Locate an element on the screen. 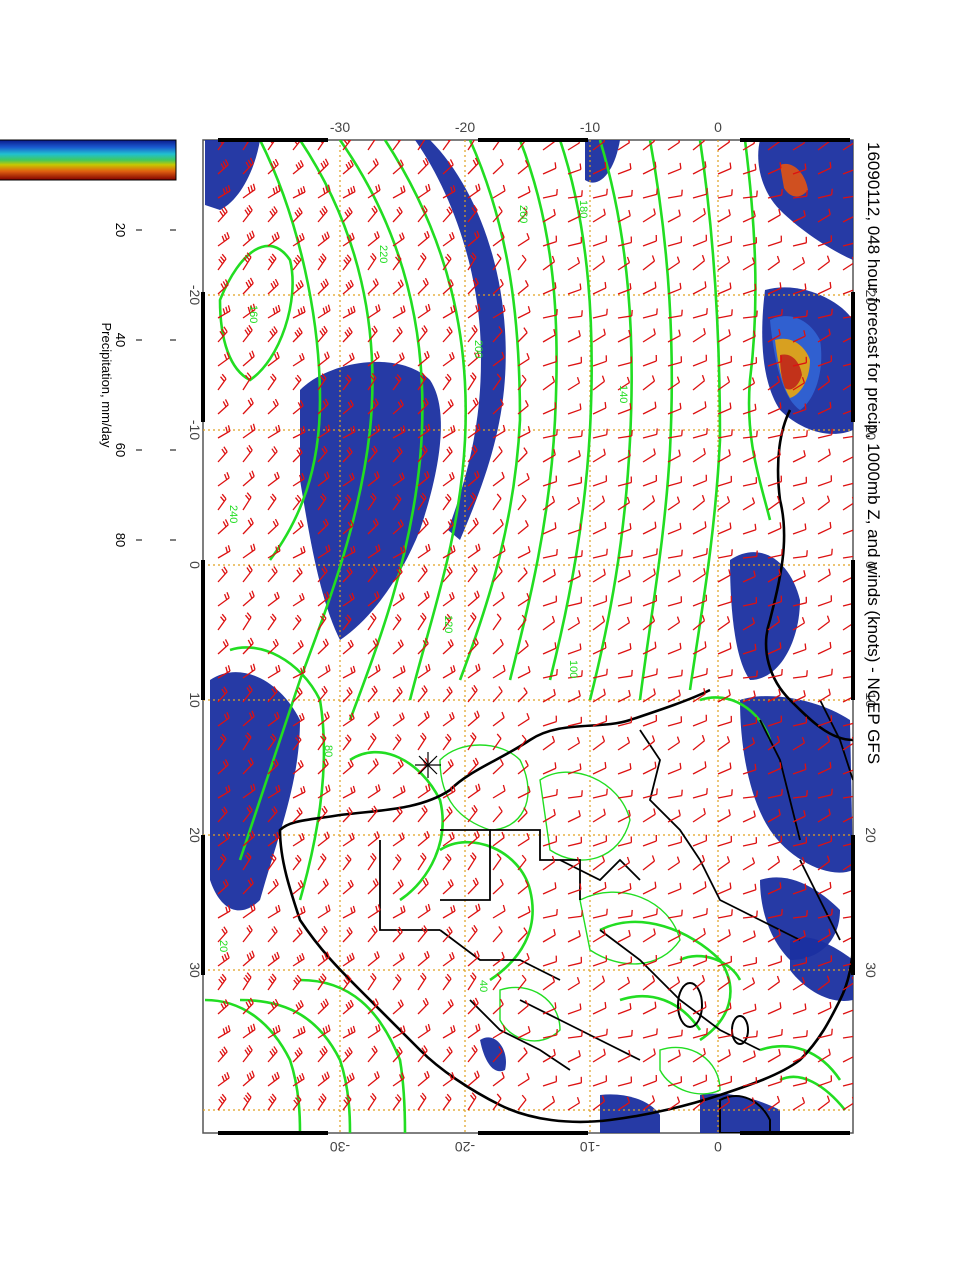 This screenshot has width=978, height=1270. contour-label: 20 is located at coordinates (223, 946).